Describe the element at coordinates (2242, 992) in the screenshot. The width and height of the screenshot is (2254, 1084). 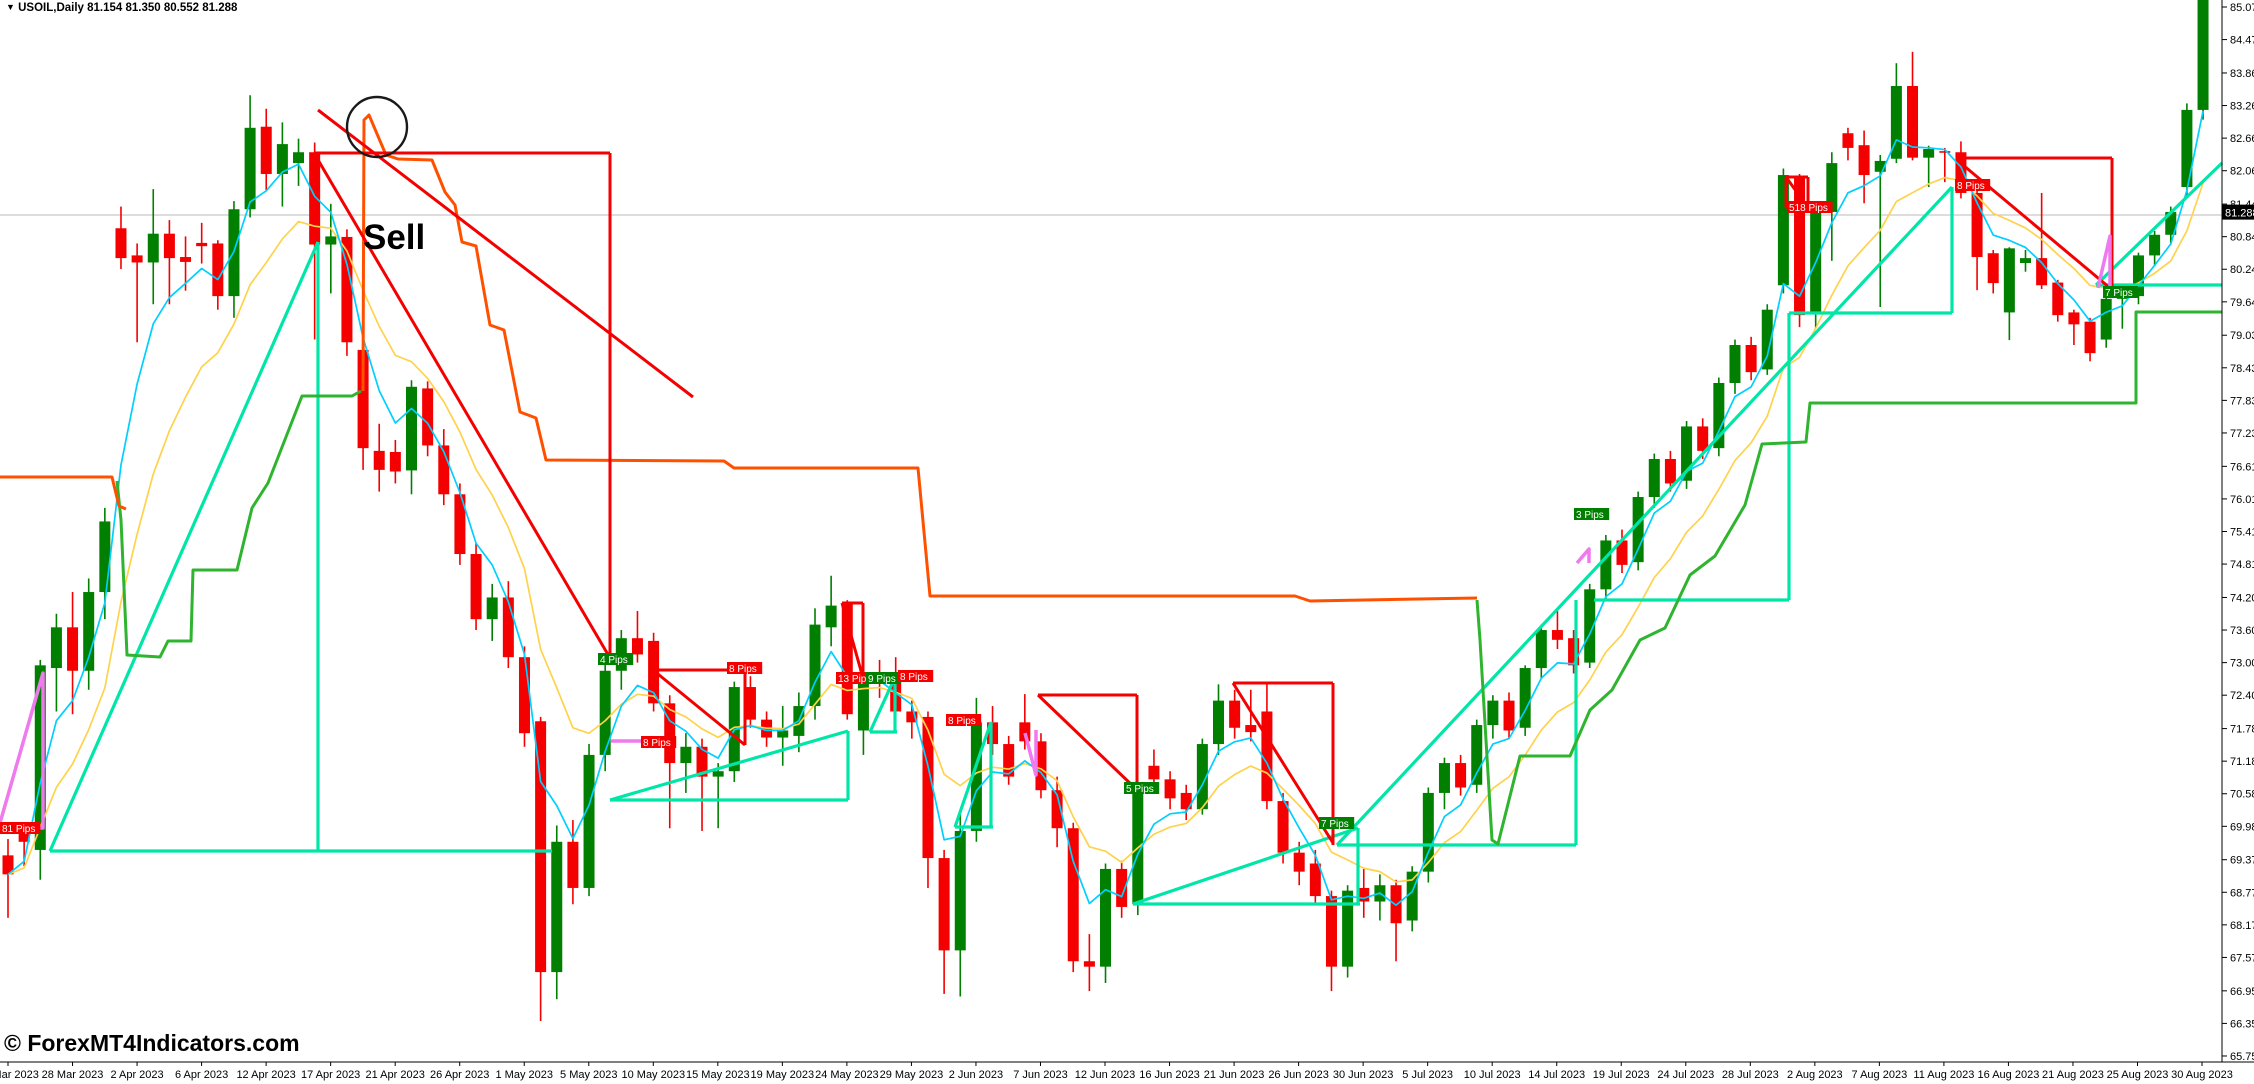
I see `price-tick-label: 66.955` at that location.